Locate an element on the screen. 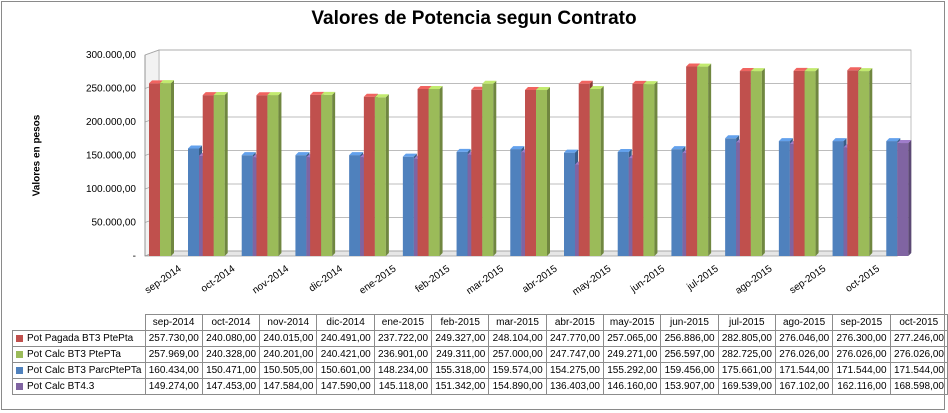 The width and height of the screenshot is (948, 413). bar-0-jul-2015 is located at coordinates (692, 161).